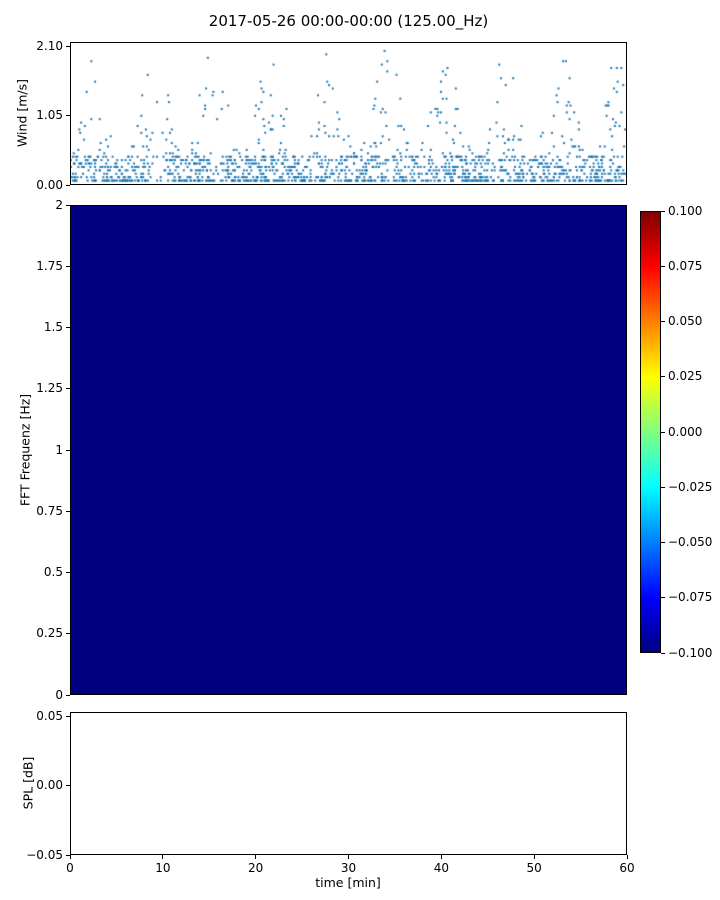 Image resolution: width=720 pixels, height=900 pixels. What do you see at coordinates (685, 431) in the screenshot?
I see `colorbar-tick-label: 0.000` at bounding box center [685, 431].